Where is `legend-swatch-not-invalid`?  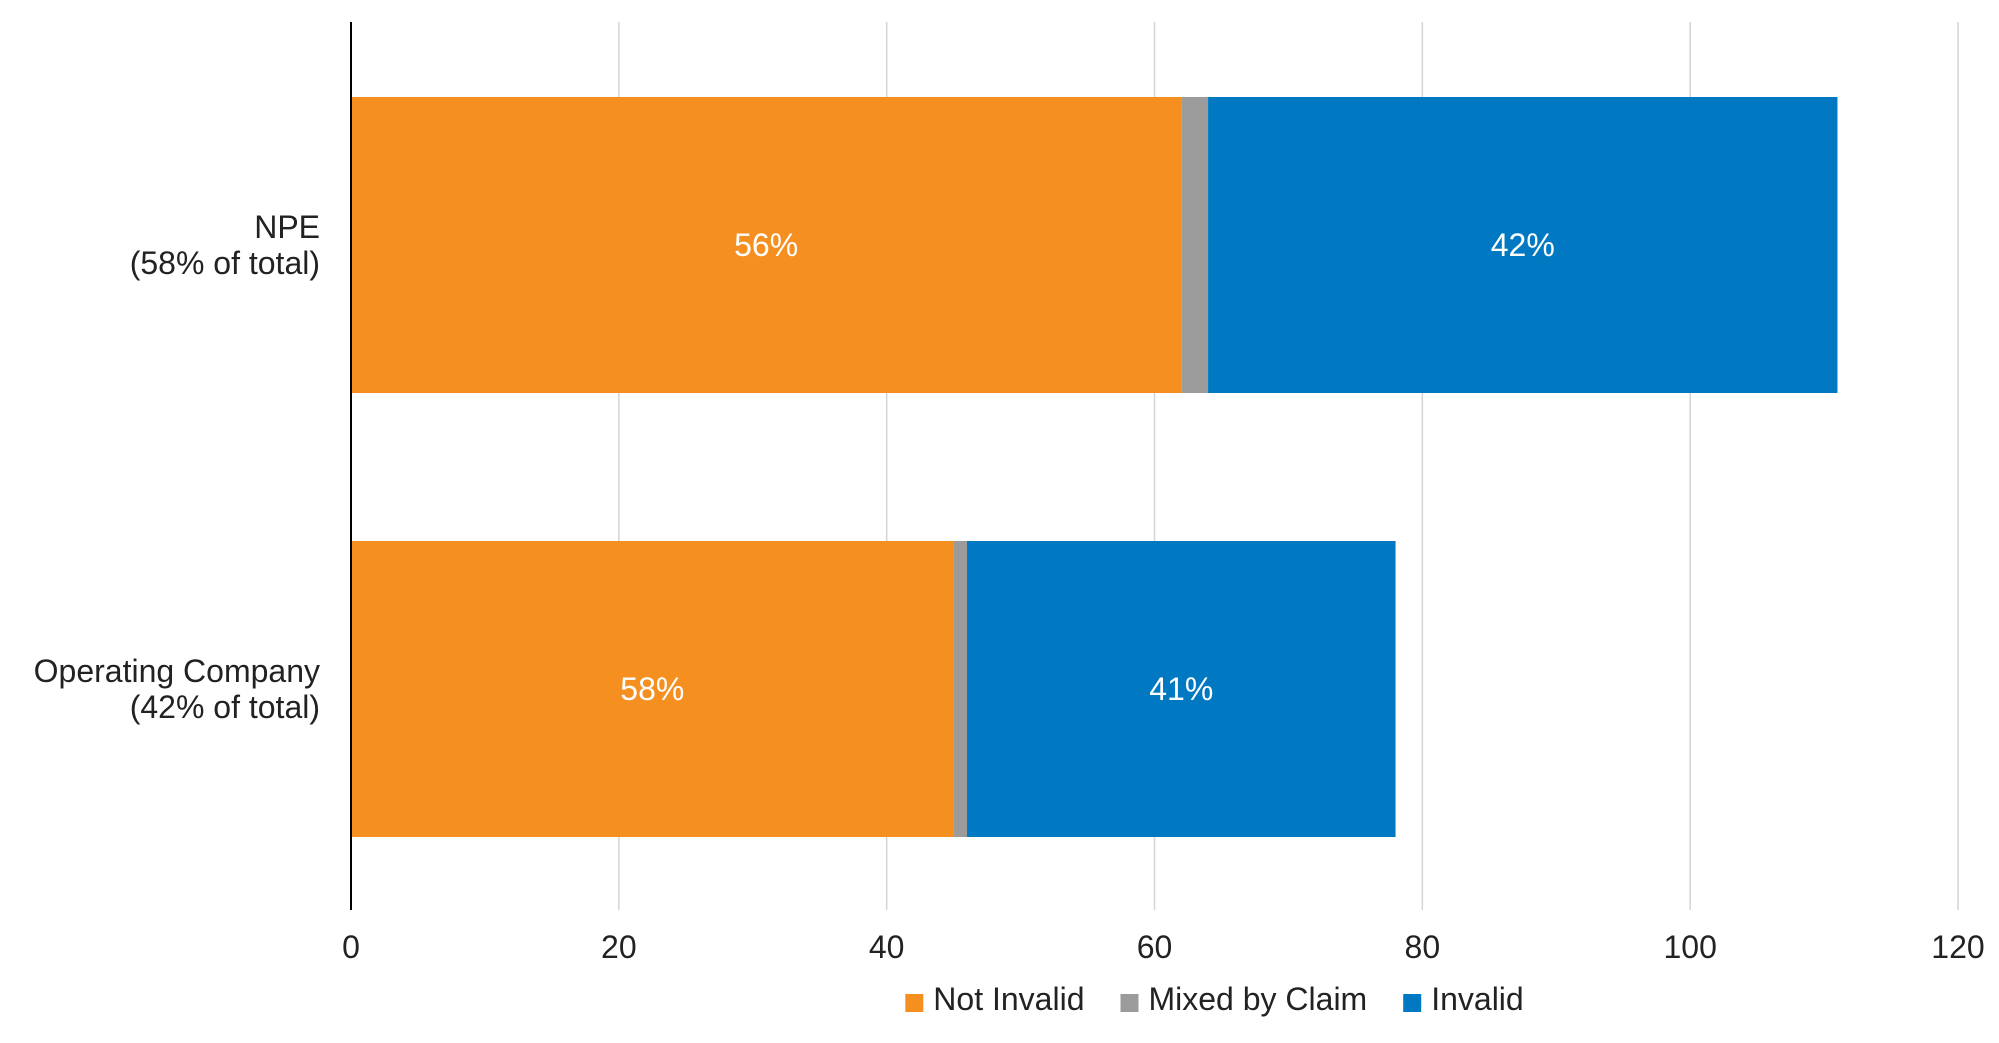
legend-swatch-not-invalid is located at coordinates (914, 1003).